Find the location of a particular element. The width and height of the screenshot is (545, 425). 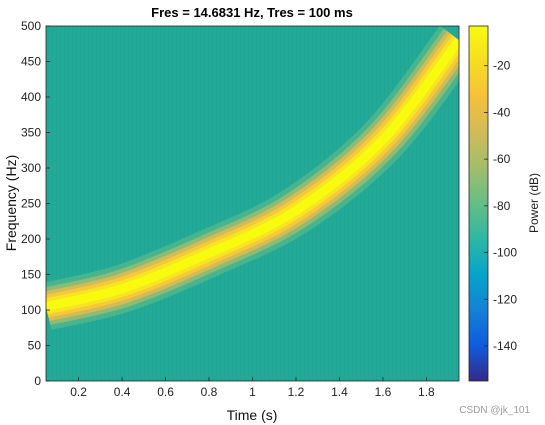

y-axis-label: Frequency (Hz) is located at coordinates (11, 203).